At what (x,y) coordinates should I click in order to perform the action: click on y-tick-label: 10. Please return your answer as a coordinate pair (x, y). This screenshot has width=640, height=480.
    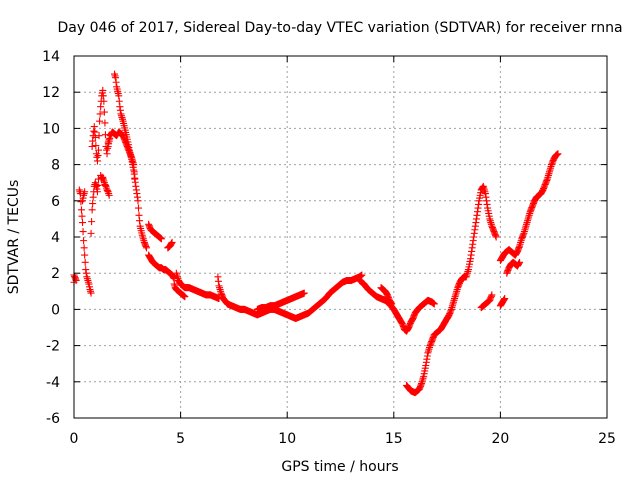
    Looking at the image, I should click on (51, 129).